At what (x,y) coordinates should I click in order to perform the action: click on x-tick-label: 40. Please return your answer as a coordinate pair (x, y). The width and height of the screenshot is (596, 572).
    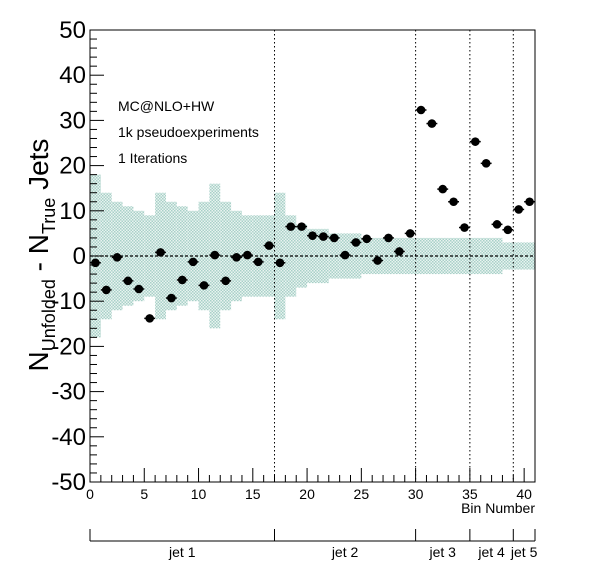
    Looking at the image, I should click on (524, 494).